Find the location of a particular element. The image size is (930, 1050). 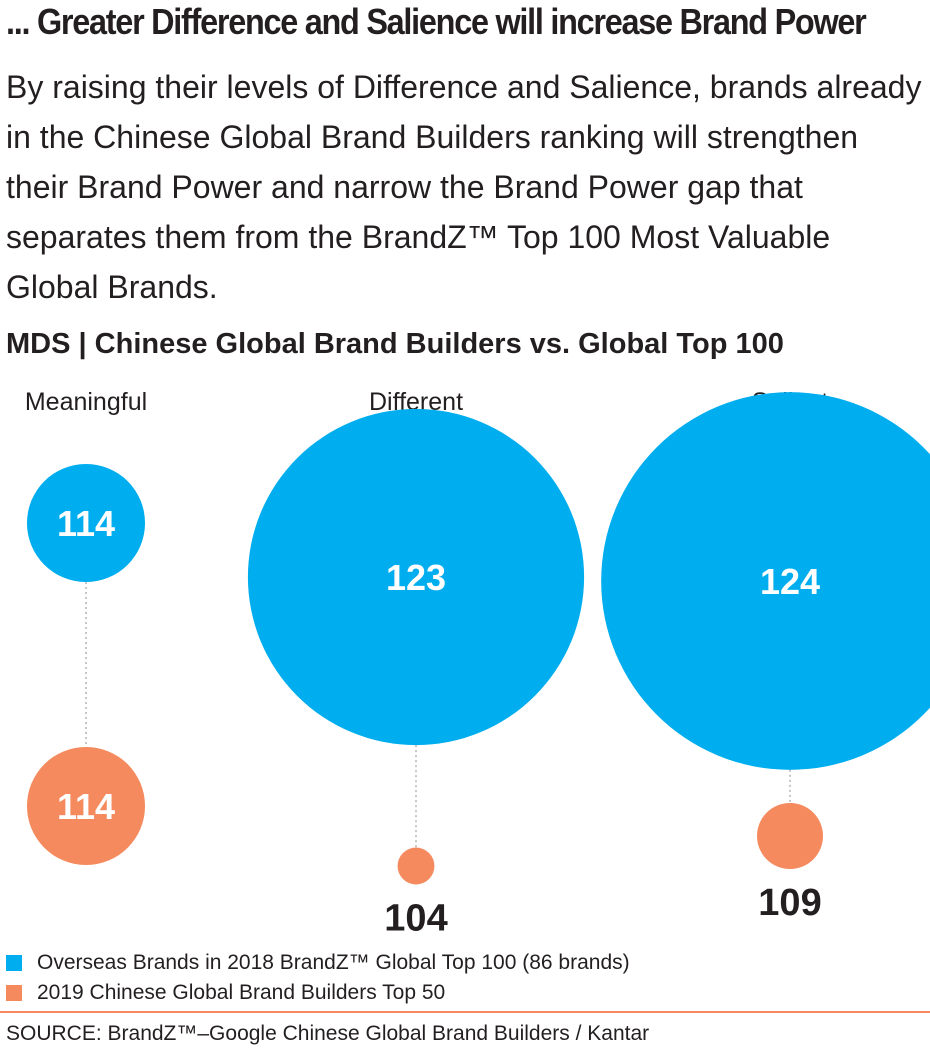

value-label-overseas-meaningful: 114 is located at coordinates (86, 523).